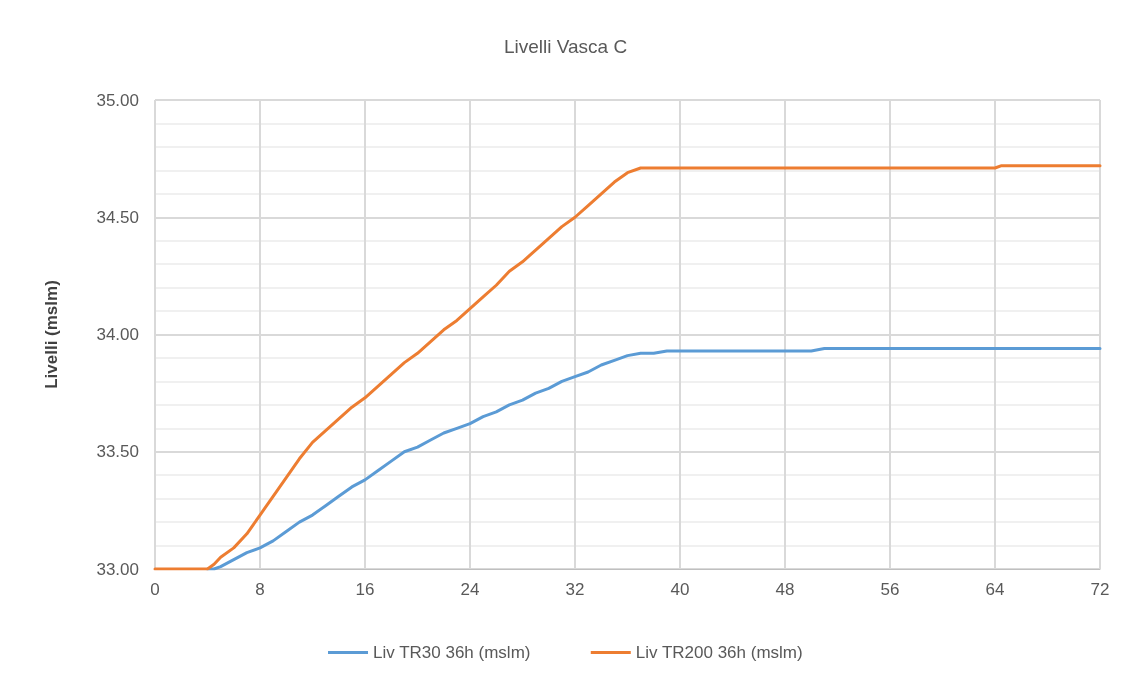 Image resolution: width=1131 pixels, height=686 pixels. I want to click on x-tick-label: 8, so click(260, 589).